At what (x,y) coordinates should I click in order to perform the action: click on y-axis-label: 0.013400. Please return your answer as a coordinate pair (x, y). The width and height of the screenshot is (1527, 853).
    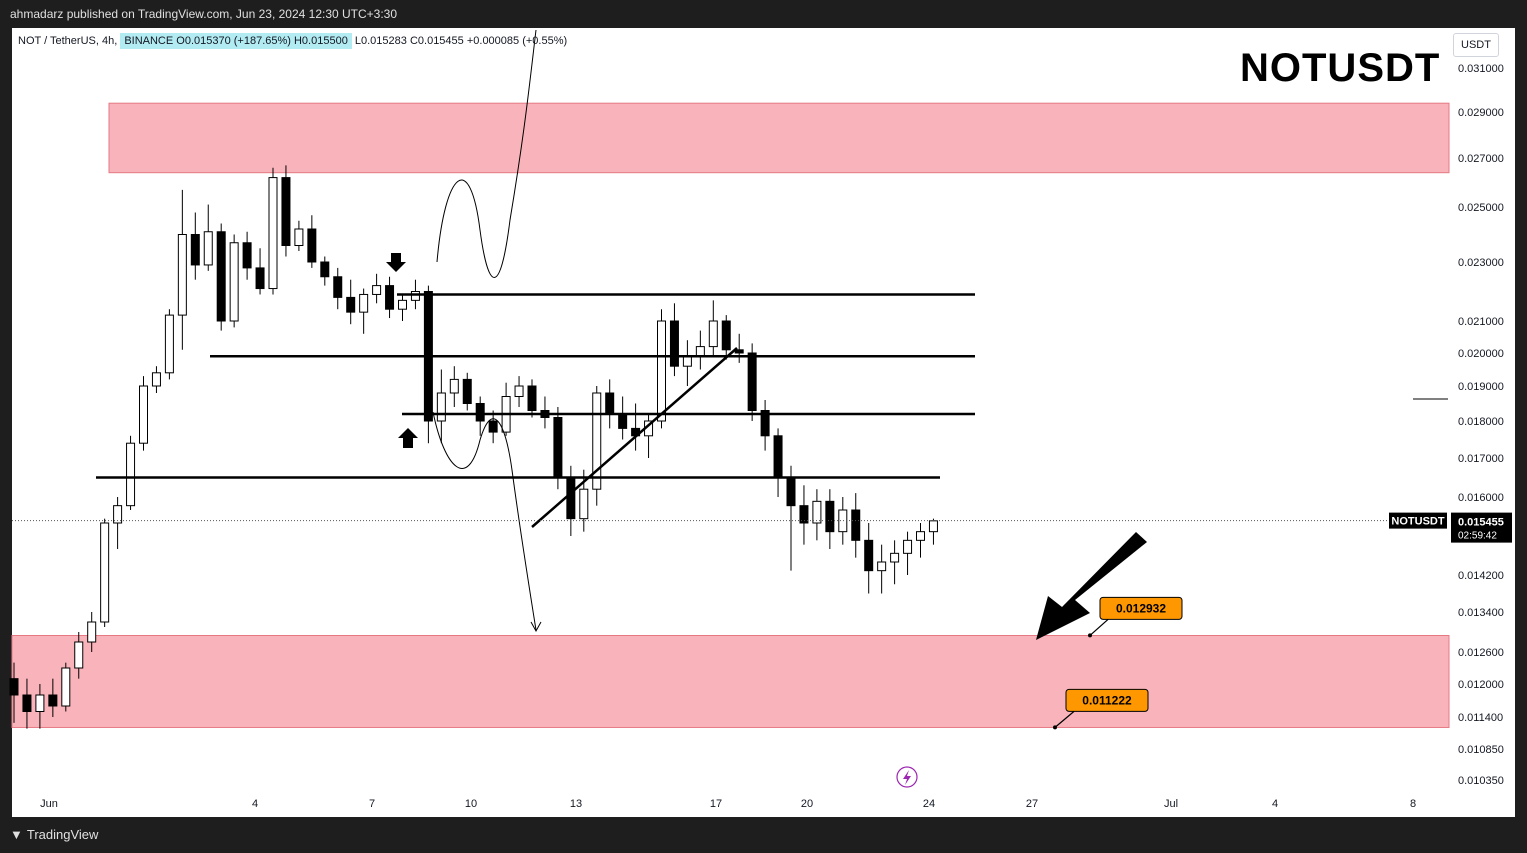
    Looking at the image, I should click on (1481, 613).